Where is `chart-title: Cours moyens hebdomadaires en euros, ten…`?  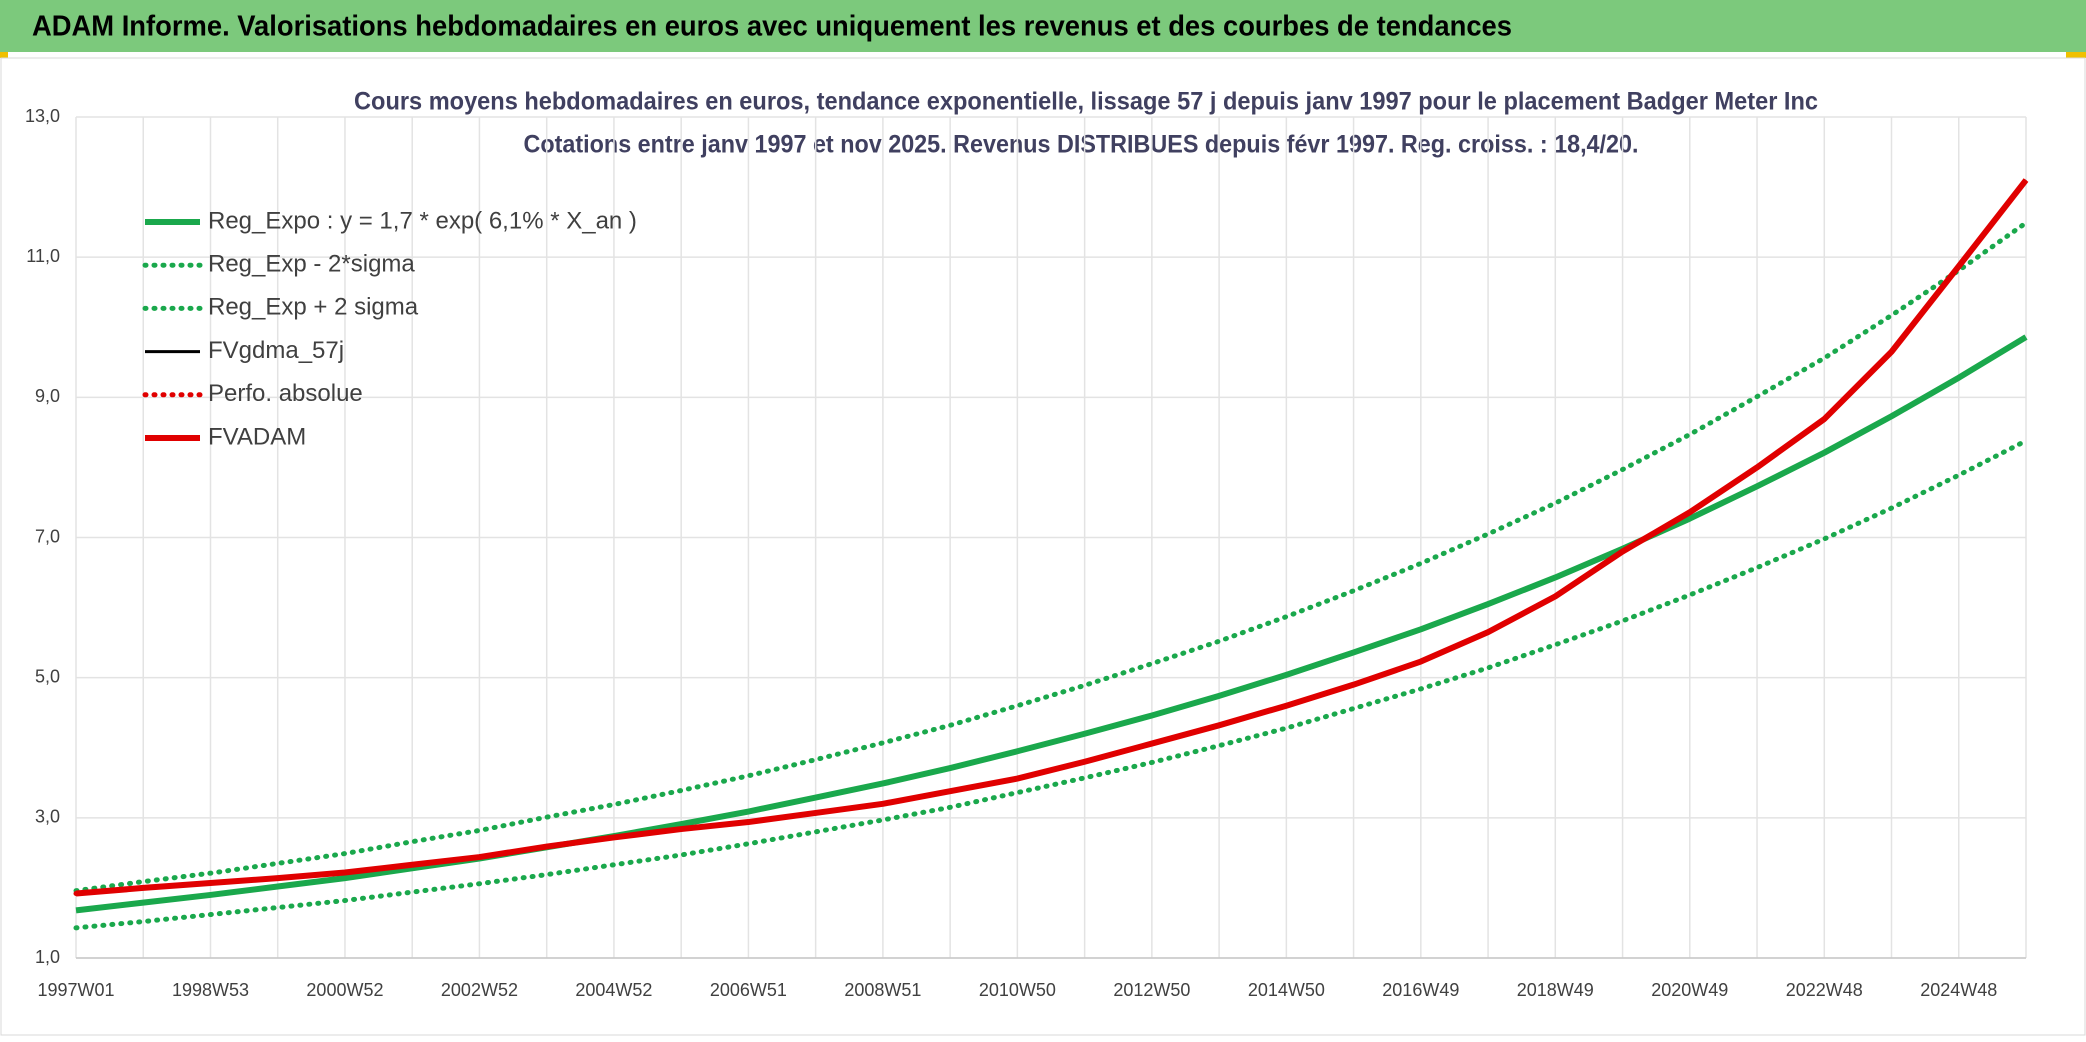
chart-title: Cours moyens hebdomadaires en euros, ten… is located at coordinates (1086, 102).